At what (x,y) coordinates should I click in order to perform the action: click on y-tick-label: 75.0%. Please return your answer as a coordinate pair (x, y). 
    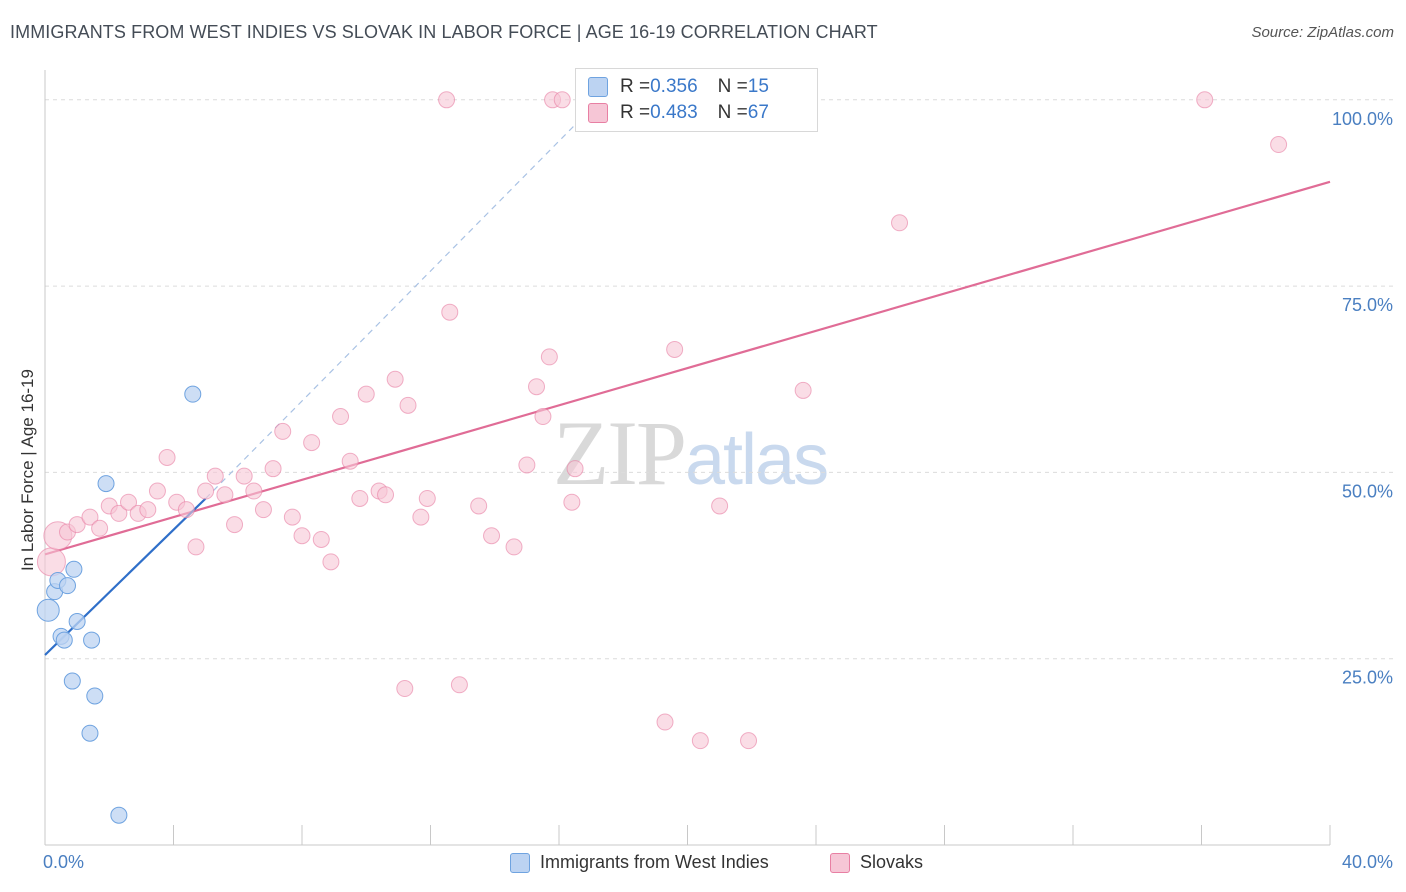
    Looking at the image, I should click on (1367, 305).